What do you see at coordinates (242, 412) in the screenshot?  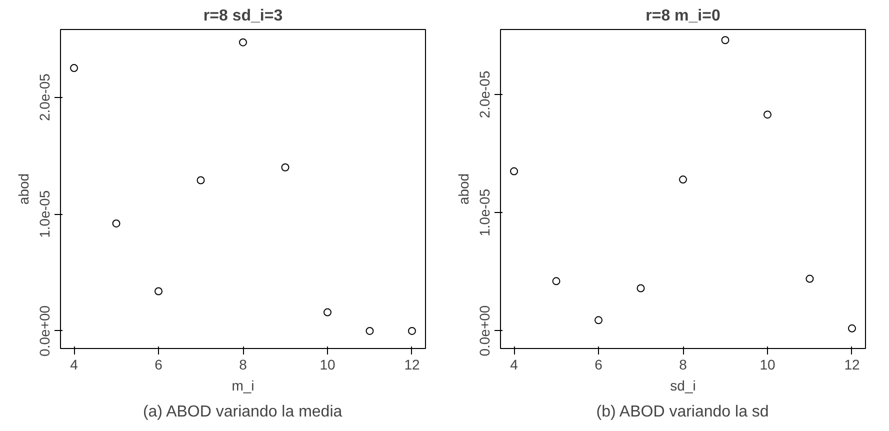 I see `text: (a) ABOD variando la media` at bounding box center [242, 412].